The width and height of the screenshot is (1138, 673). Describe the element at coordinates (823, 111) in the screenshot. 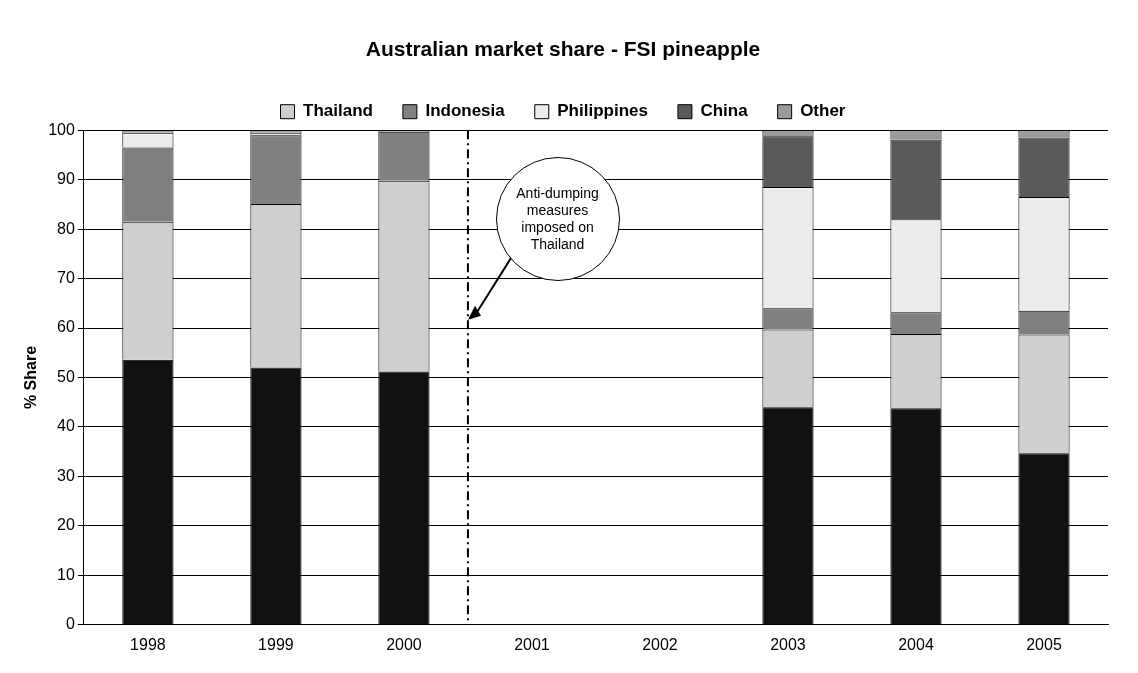

I see `legend-label: Other` at that location.